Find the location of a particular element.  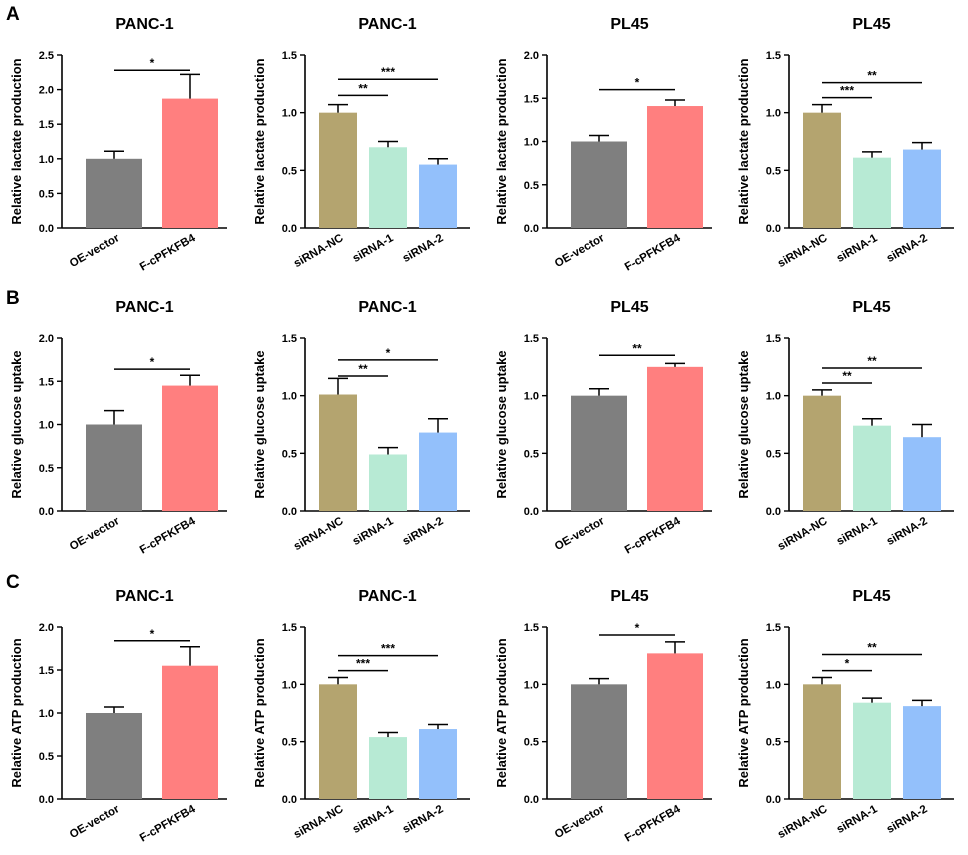

panel-label-b: B is located at coordinates (13, 298).